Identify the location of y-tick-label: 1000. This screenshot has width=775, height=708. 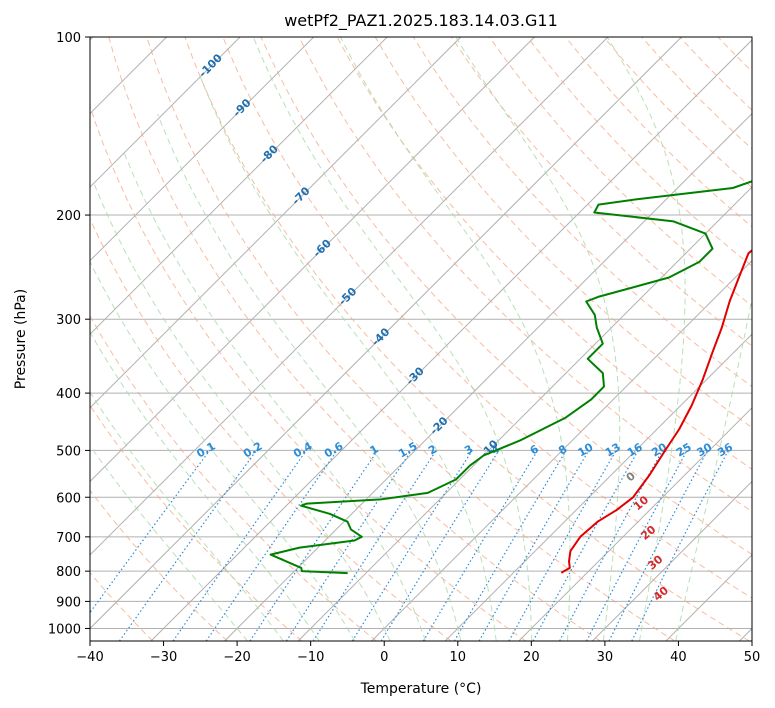
(64, 629).